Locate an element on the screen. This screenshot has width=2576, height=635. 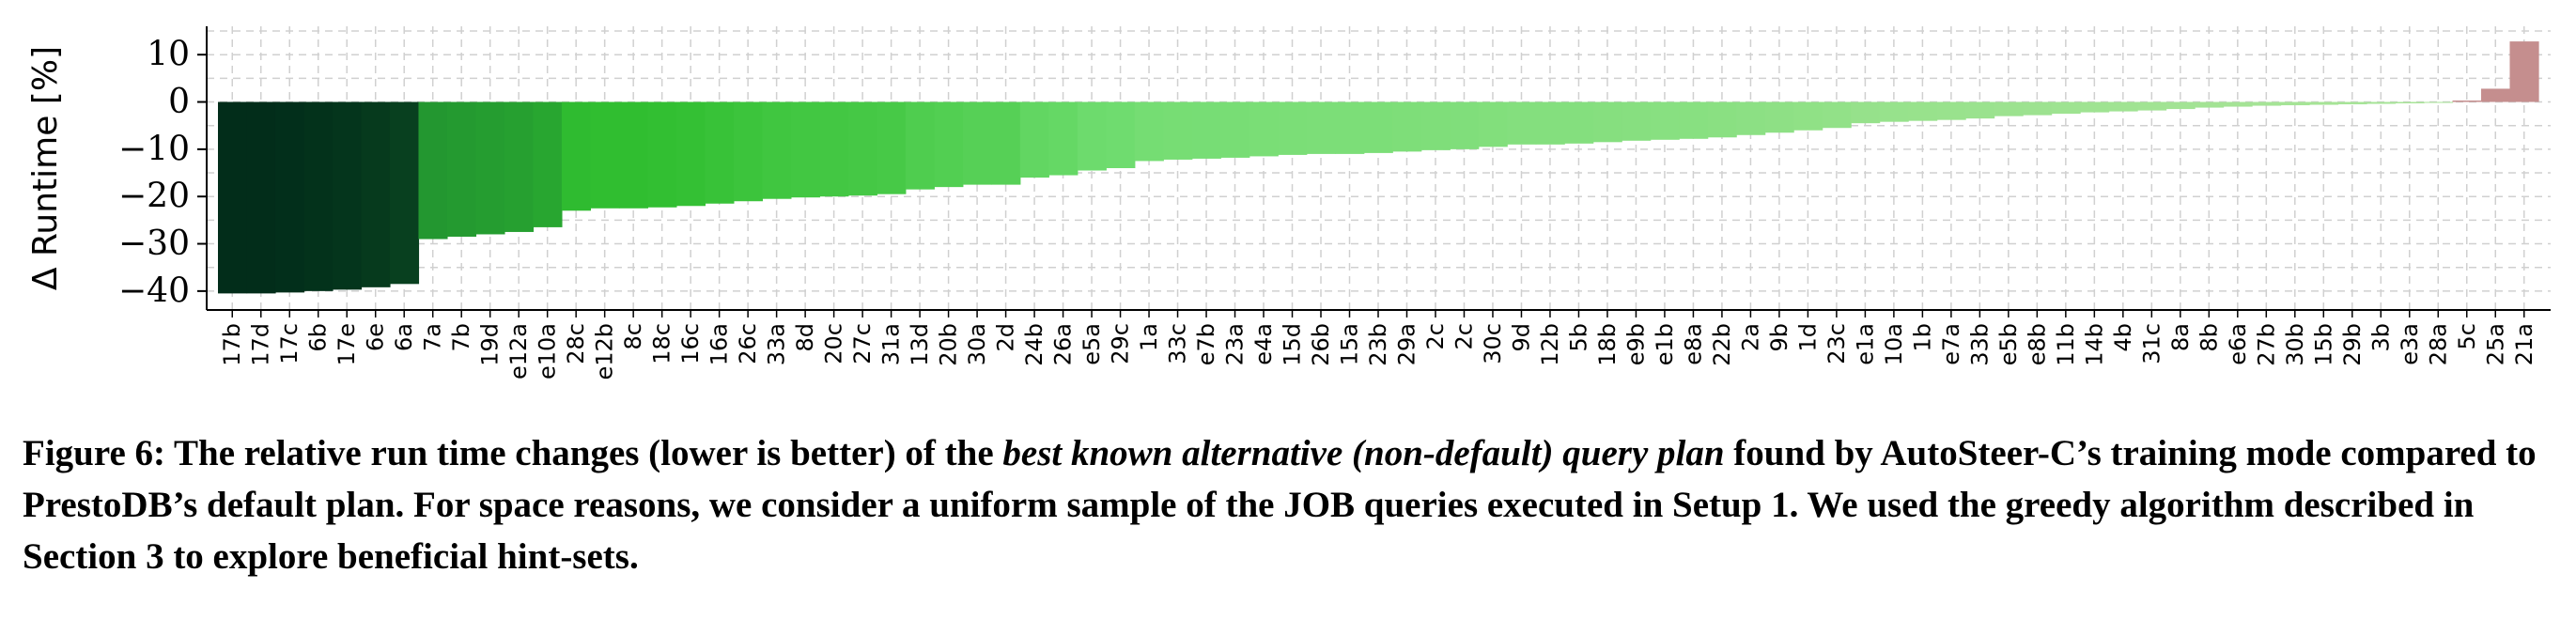
x-tick-label: 17e is located at coordinates (347, 344).